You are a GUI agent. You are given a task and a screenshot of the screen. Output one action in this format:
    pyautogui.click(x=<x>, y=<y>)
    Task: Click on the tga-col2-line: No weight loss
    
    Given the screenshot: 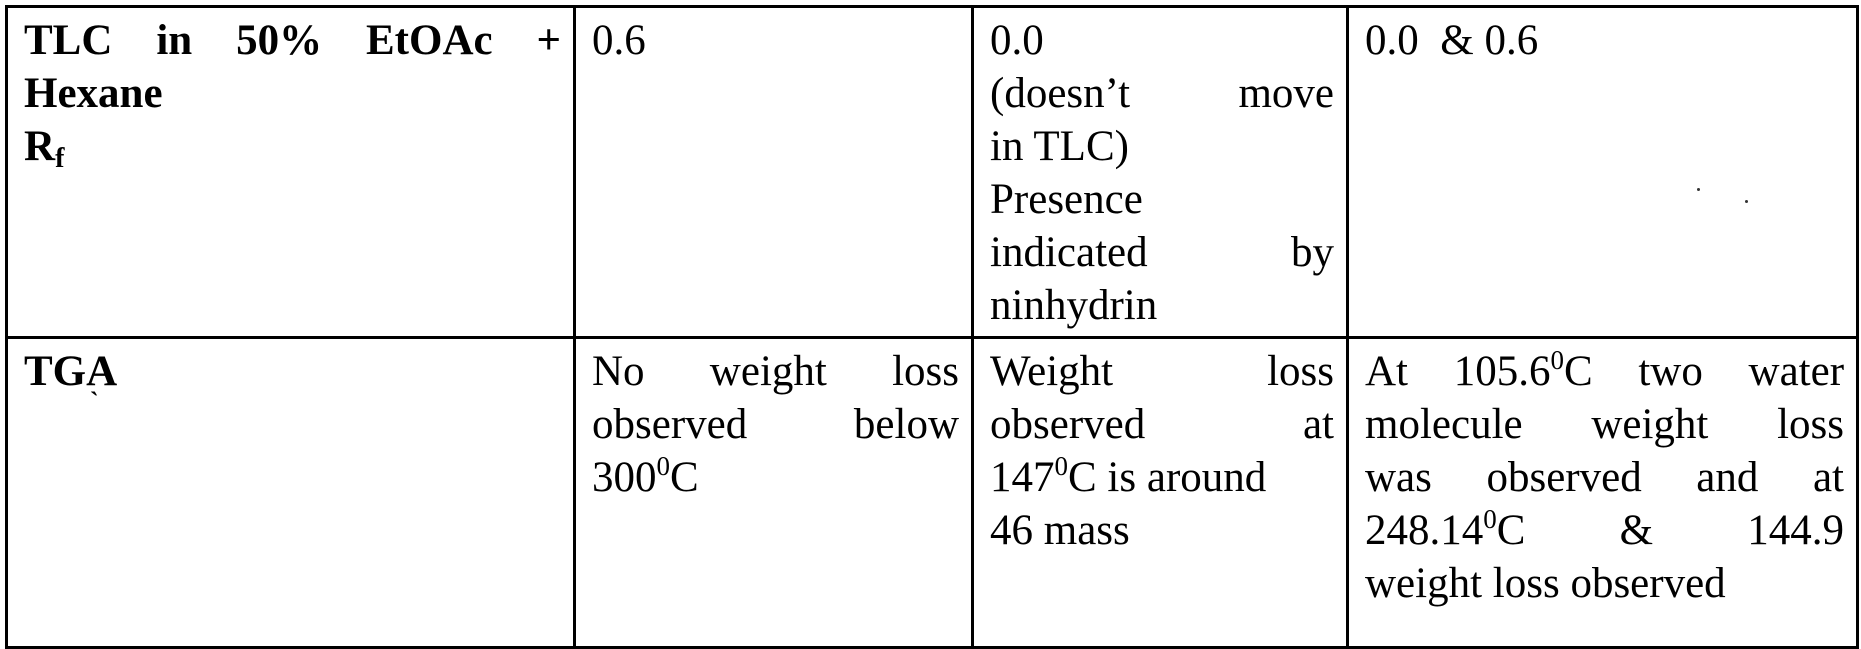 What is the action you would take?
    pyautogui.click(x=775, y=371)
    